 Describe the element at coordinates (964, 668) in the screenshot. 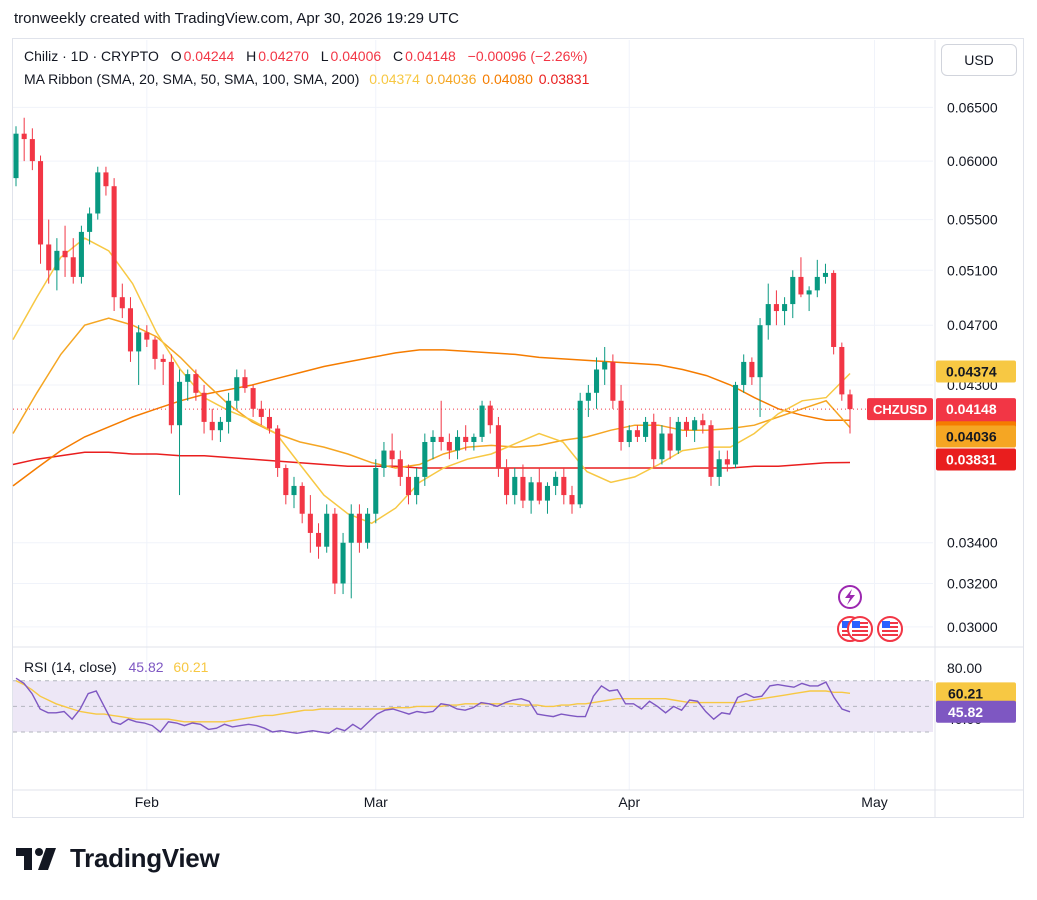

I see `rsi-axis-label: 80.00` at that location.